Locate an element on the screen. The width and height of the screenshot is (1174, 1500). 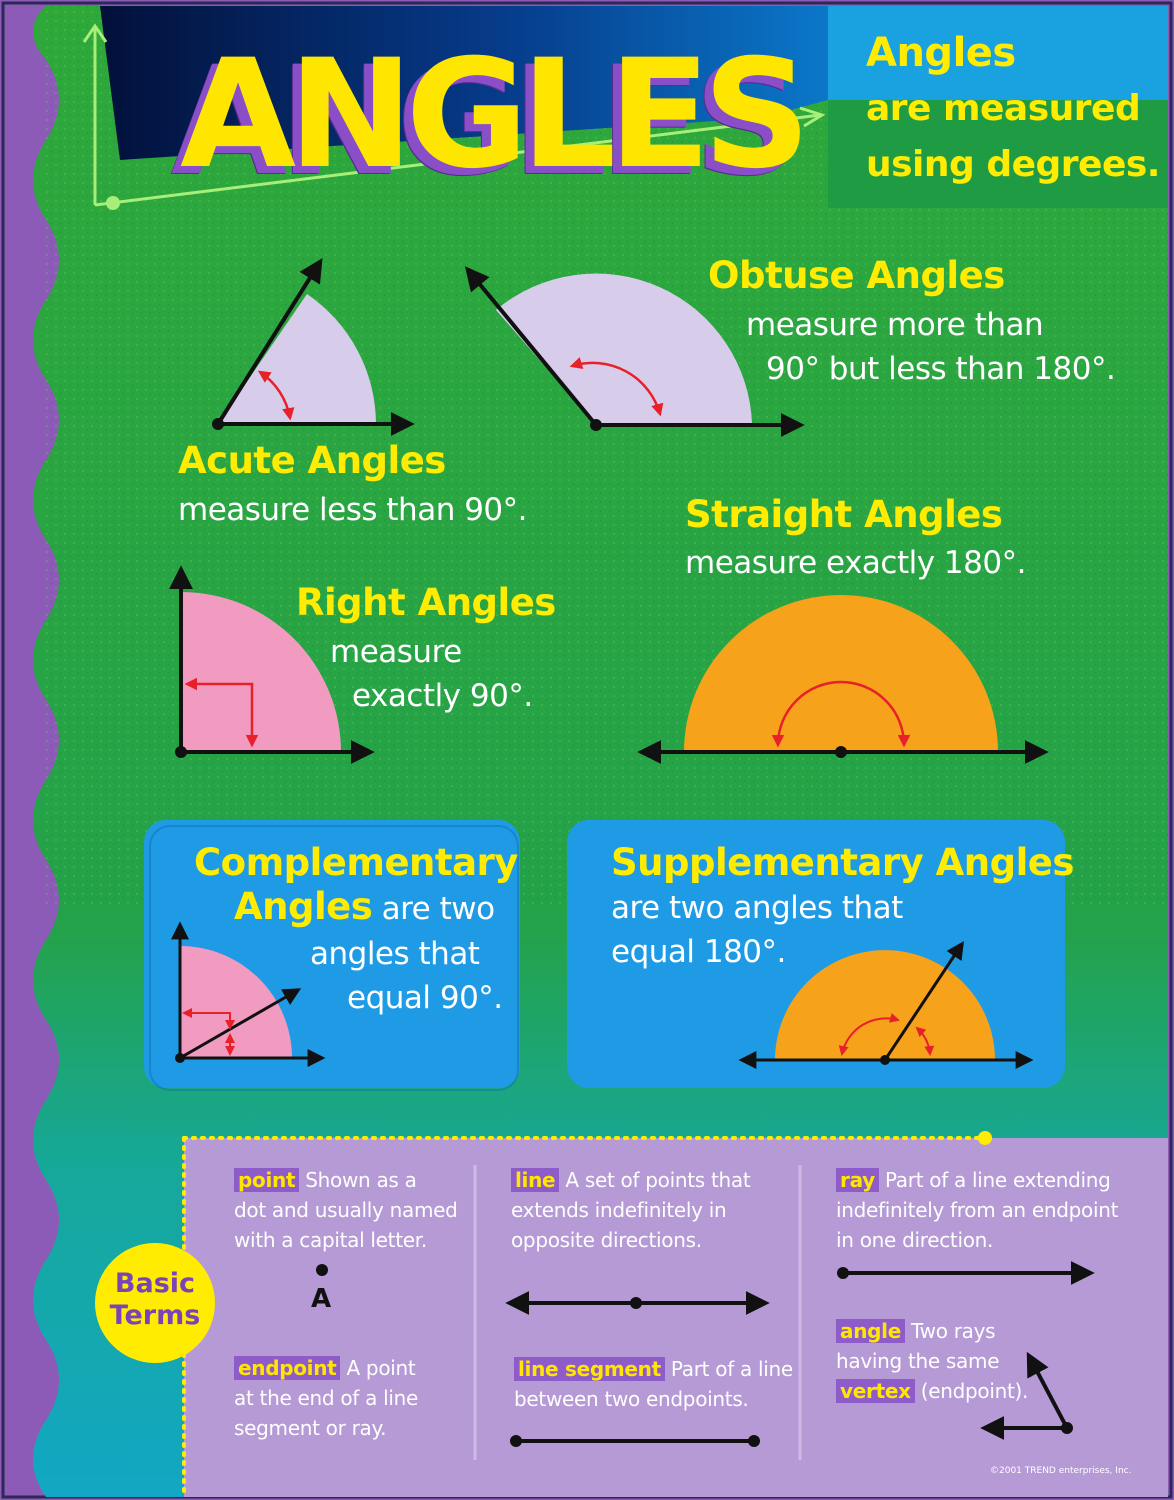
term-ray-label: ray is located at coordinates (857, 1180).